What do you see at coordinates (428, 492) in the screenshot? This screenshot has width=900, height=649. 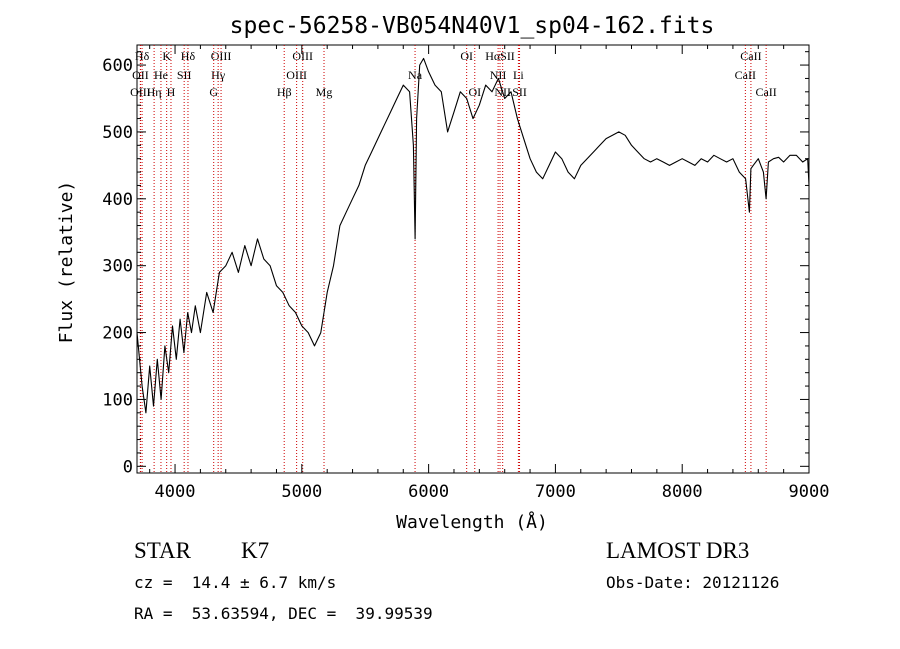 I see `x-tick-label: 6000` at bounding box center [428, 492].